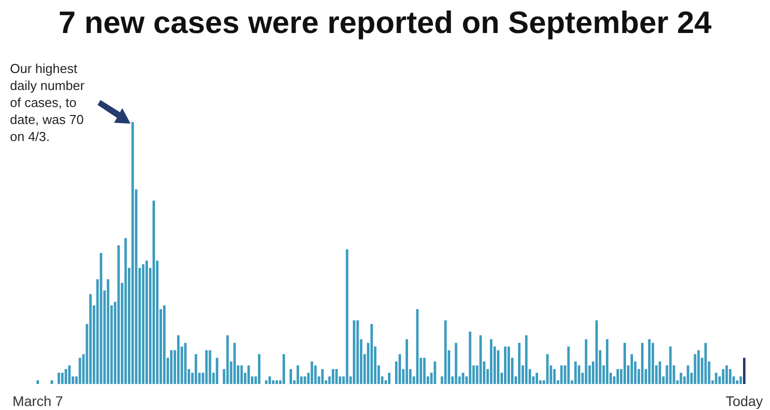  What do you see at coordinates (49, 102) in the screenshot?
I see `annotation: Our highest daily number of cases, to date, was 70 on 4/3.` at bounding box center [49, 102].